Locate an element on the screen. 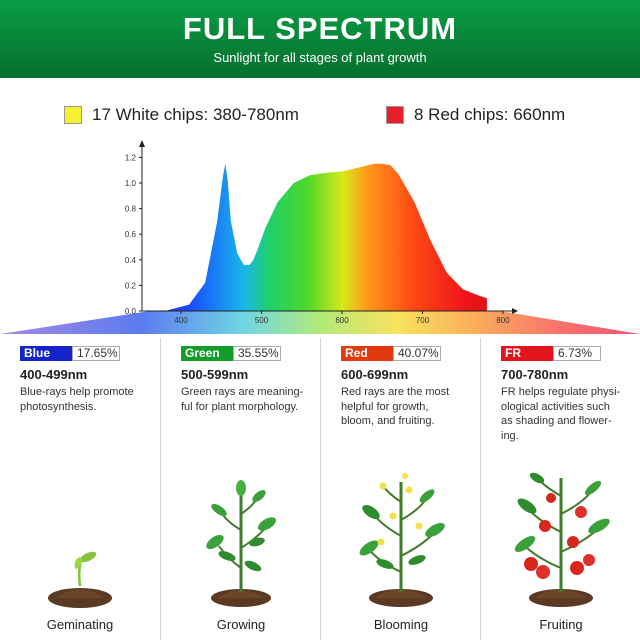 This screenshot has width=640, height=640. stage-label: Blooming is located at coordinates (401, 624).